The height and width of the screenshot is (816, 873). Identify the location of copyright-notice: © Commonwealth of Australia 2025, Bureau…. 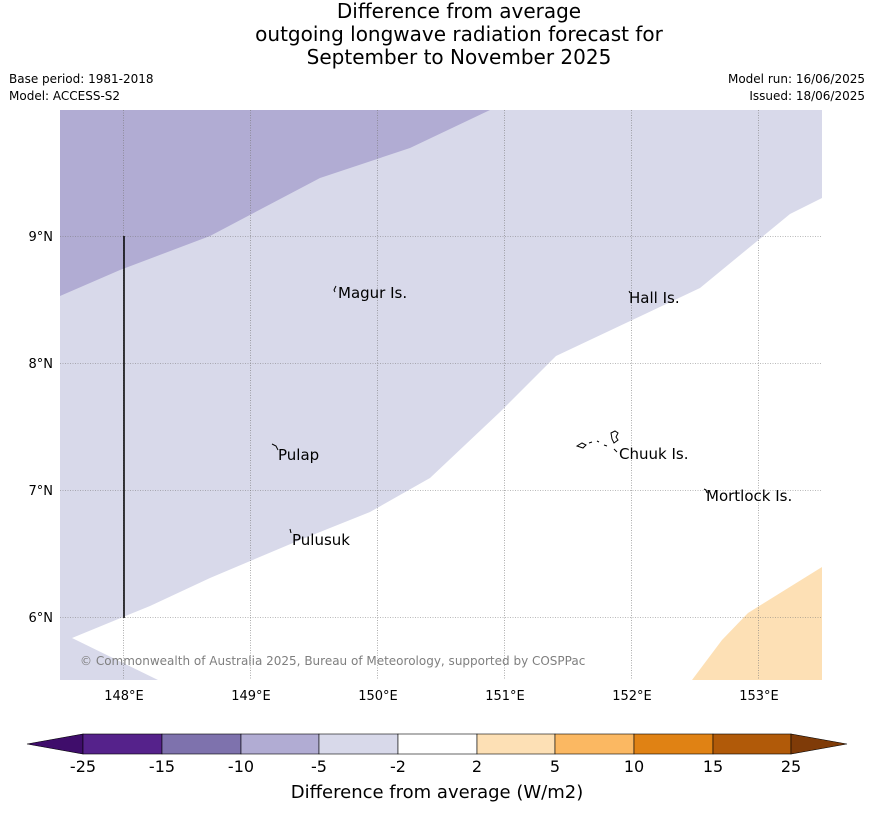
(332, 661).